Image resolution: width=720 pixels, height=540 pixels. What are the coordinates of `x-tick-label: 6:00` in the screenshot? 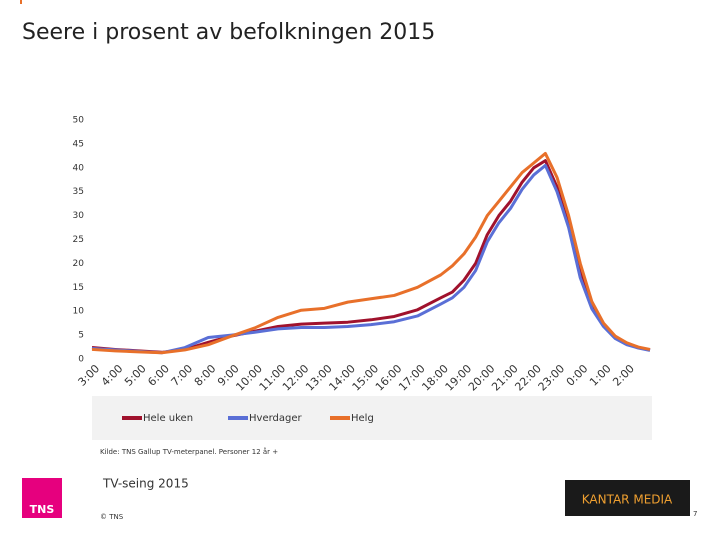 It's located at (158, 375).